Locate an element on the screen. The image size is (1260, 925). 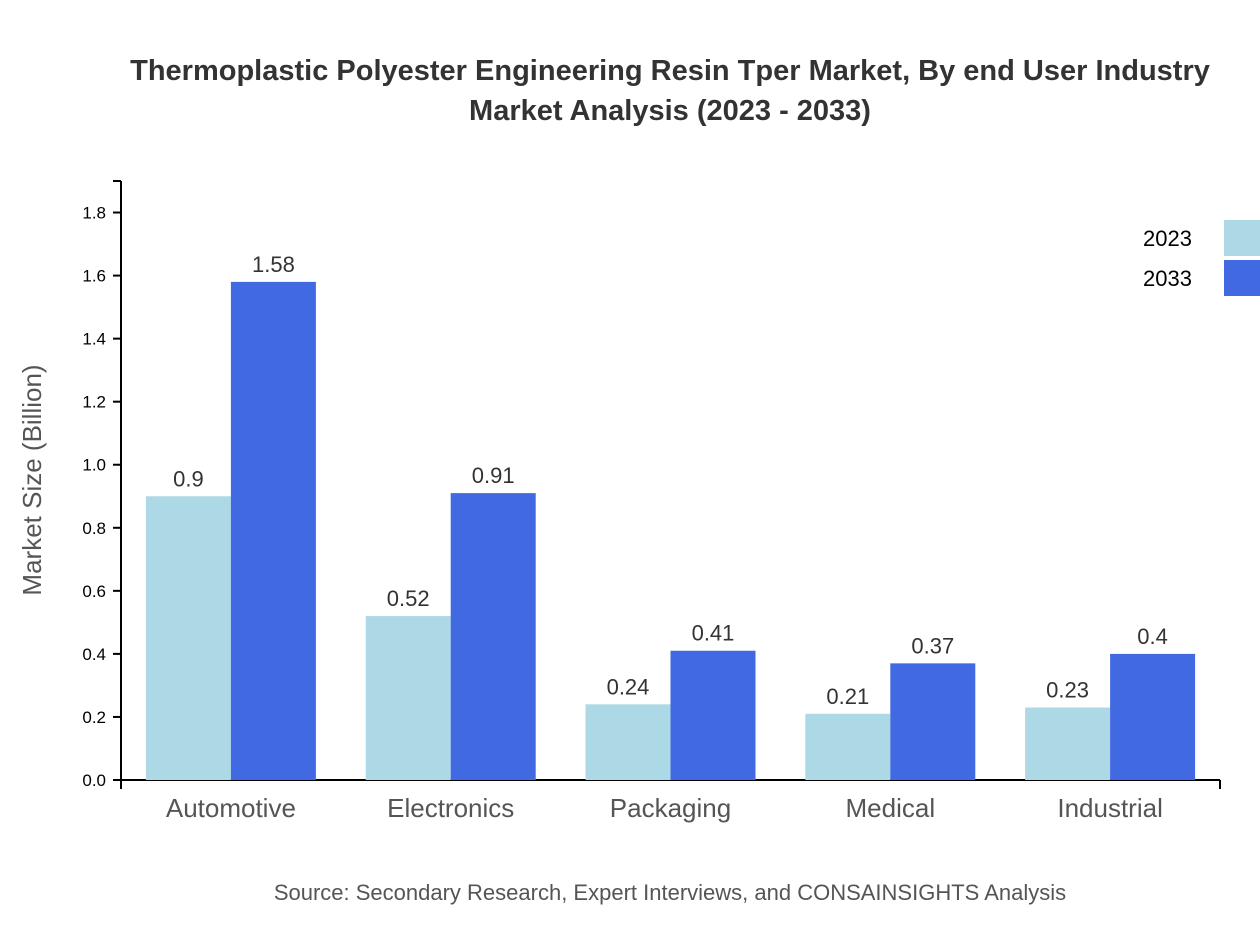
x-tick-label: Medical is located at coordinates (891, 808).